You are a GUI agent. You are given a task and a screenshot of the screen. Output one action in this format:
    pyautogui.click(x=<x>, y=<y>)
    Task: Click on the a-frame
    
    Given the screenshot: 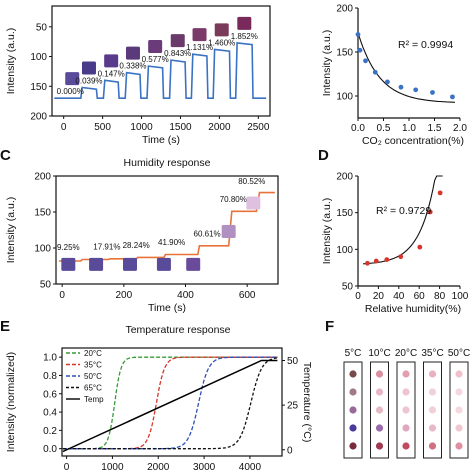 What is the action you would take?
    pyautogui.click(x=161, y=61)
    